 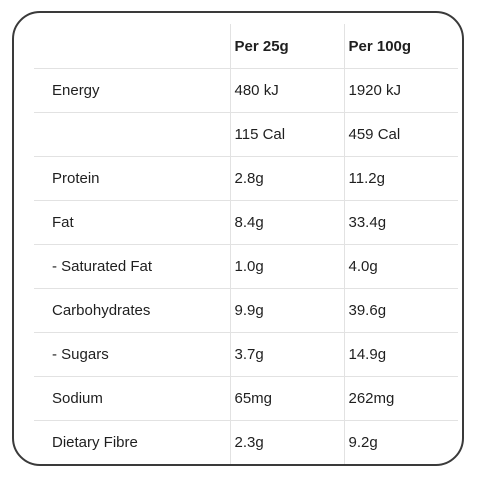 I want to click on value-per-25g: 2.3g, so click(x=286, y=442).